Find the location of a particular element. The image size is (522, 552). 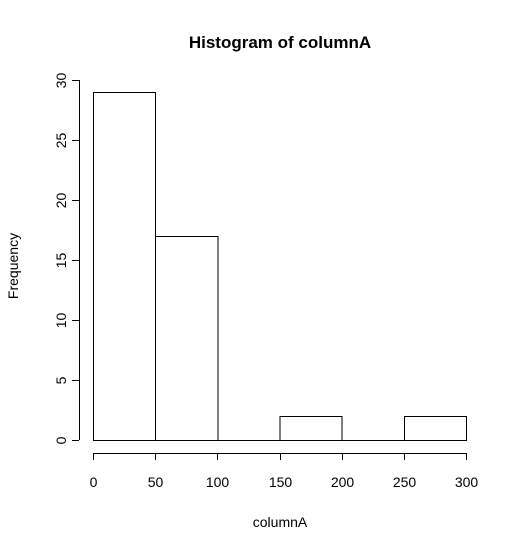

y-tick-label-2: 10 is located at coordinates (61, 321).